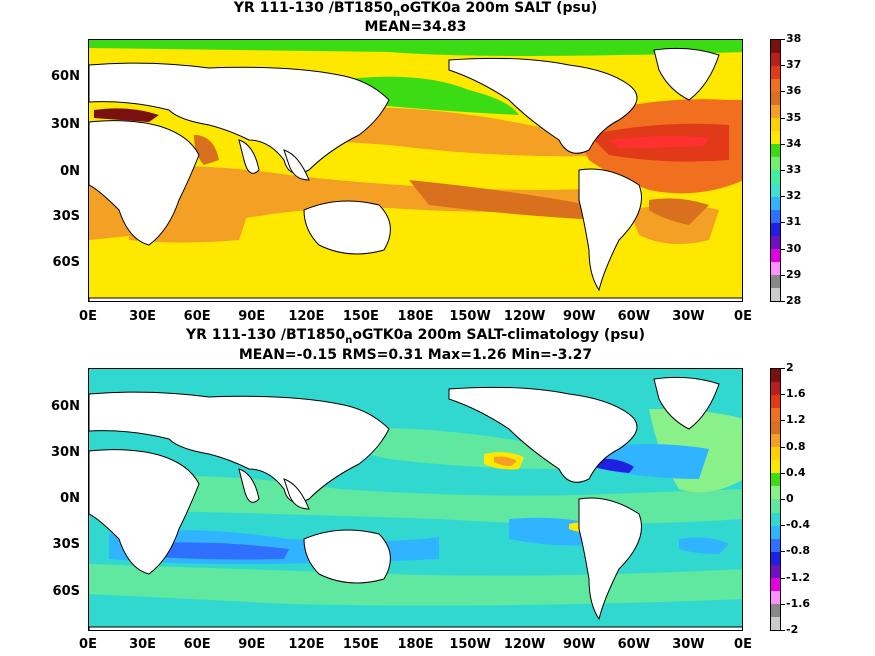 This screenshot has width=875, height=656. Describe the element at coordinates (197, 316) in the screenshot. I see `top-xlabel: 60E` at that location.